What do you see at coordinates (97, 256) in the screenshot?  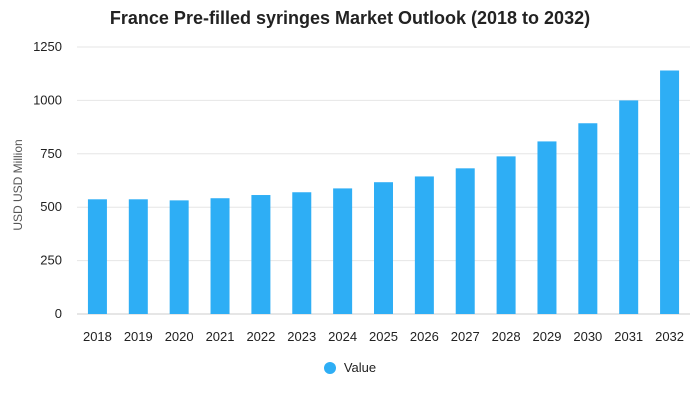 I see `bar-2018` at bounding box center [97, 256].